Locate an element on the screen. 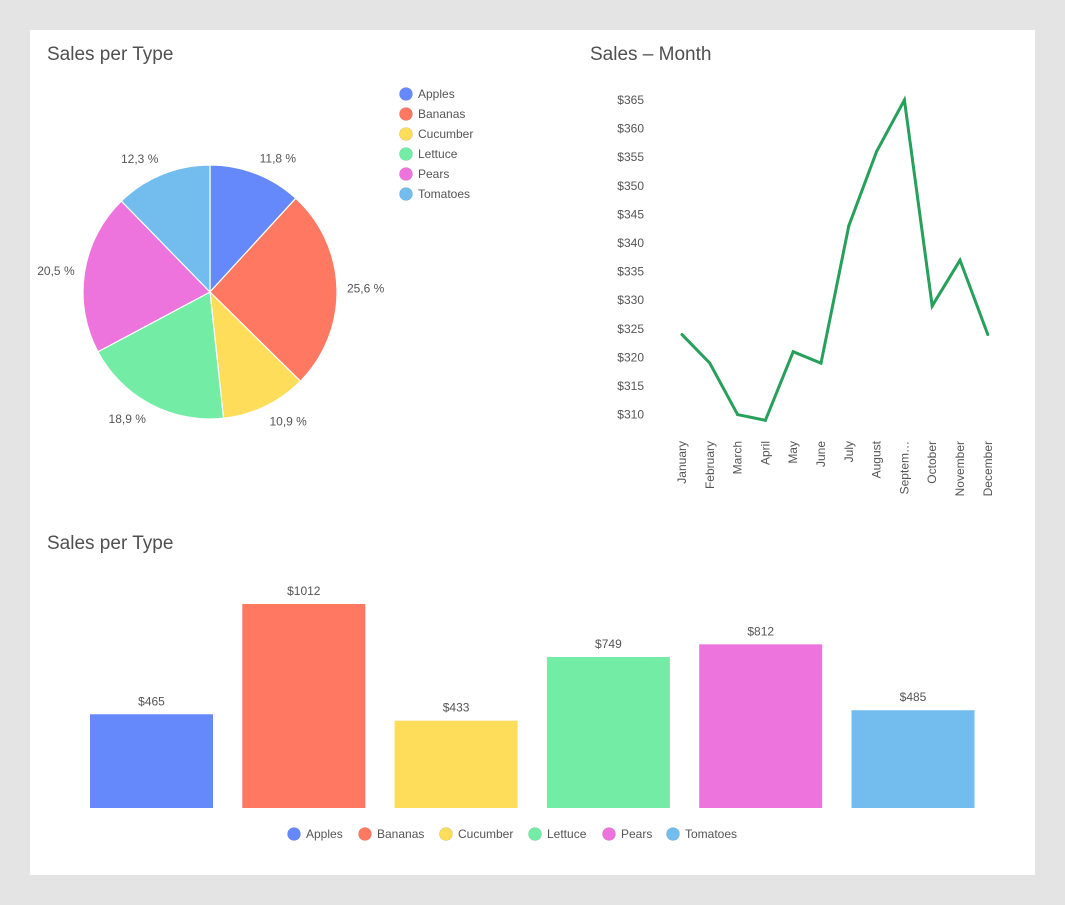  pie-legend-label-cucumber: Cucumber is located at coordinates (445, 134).